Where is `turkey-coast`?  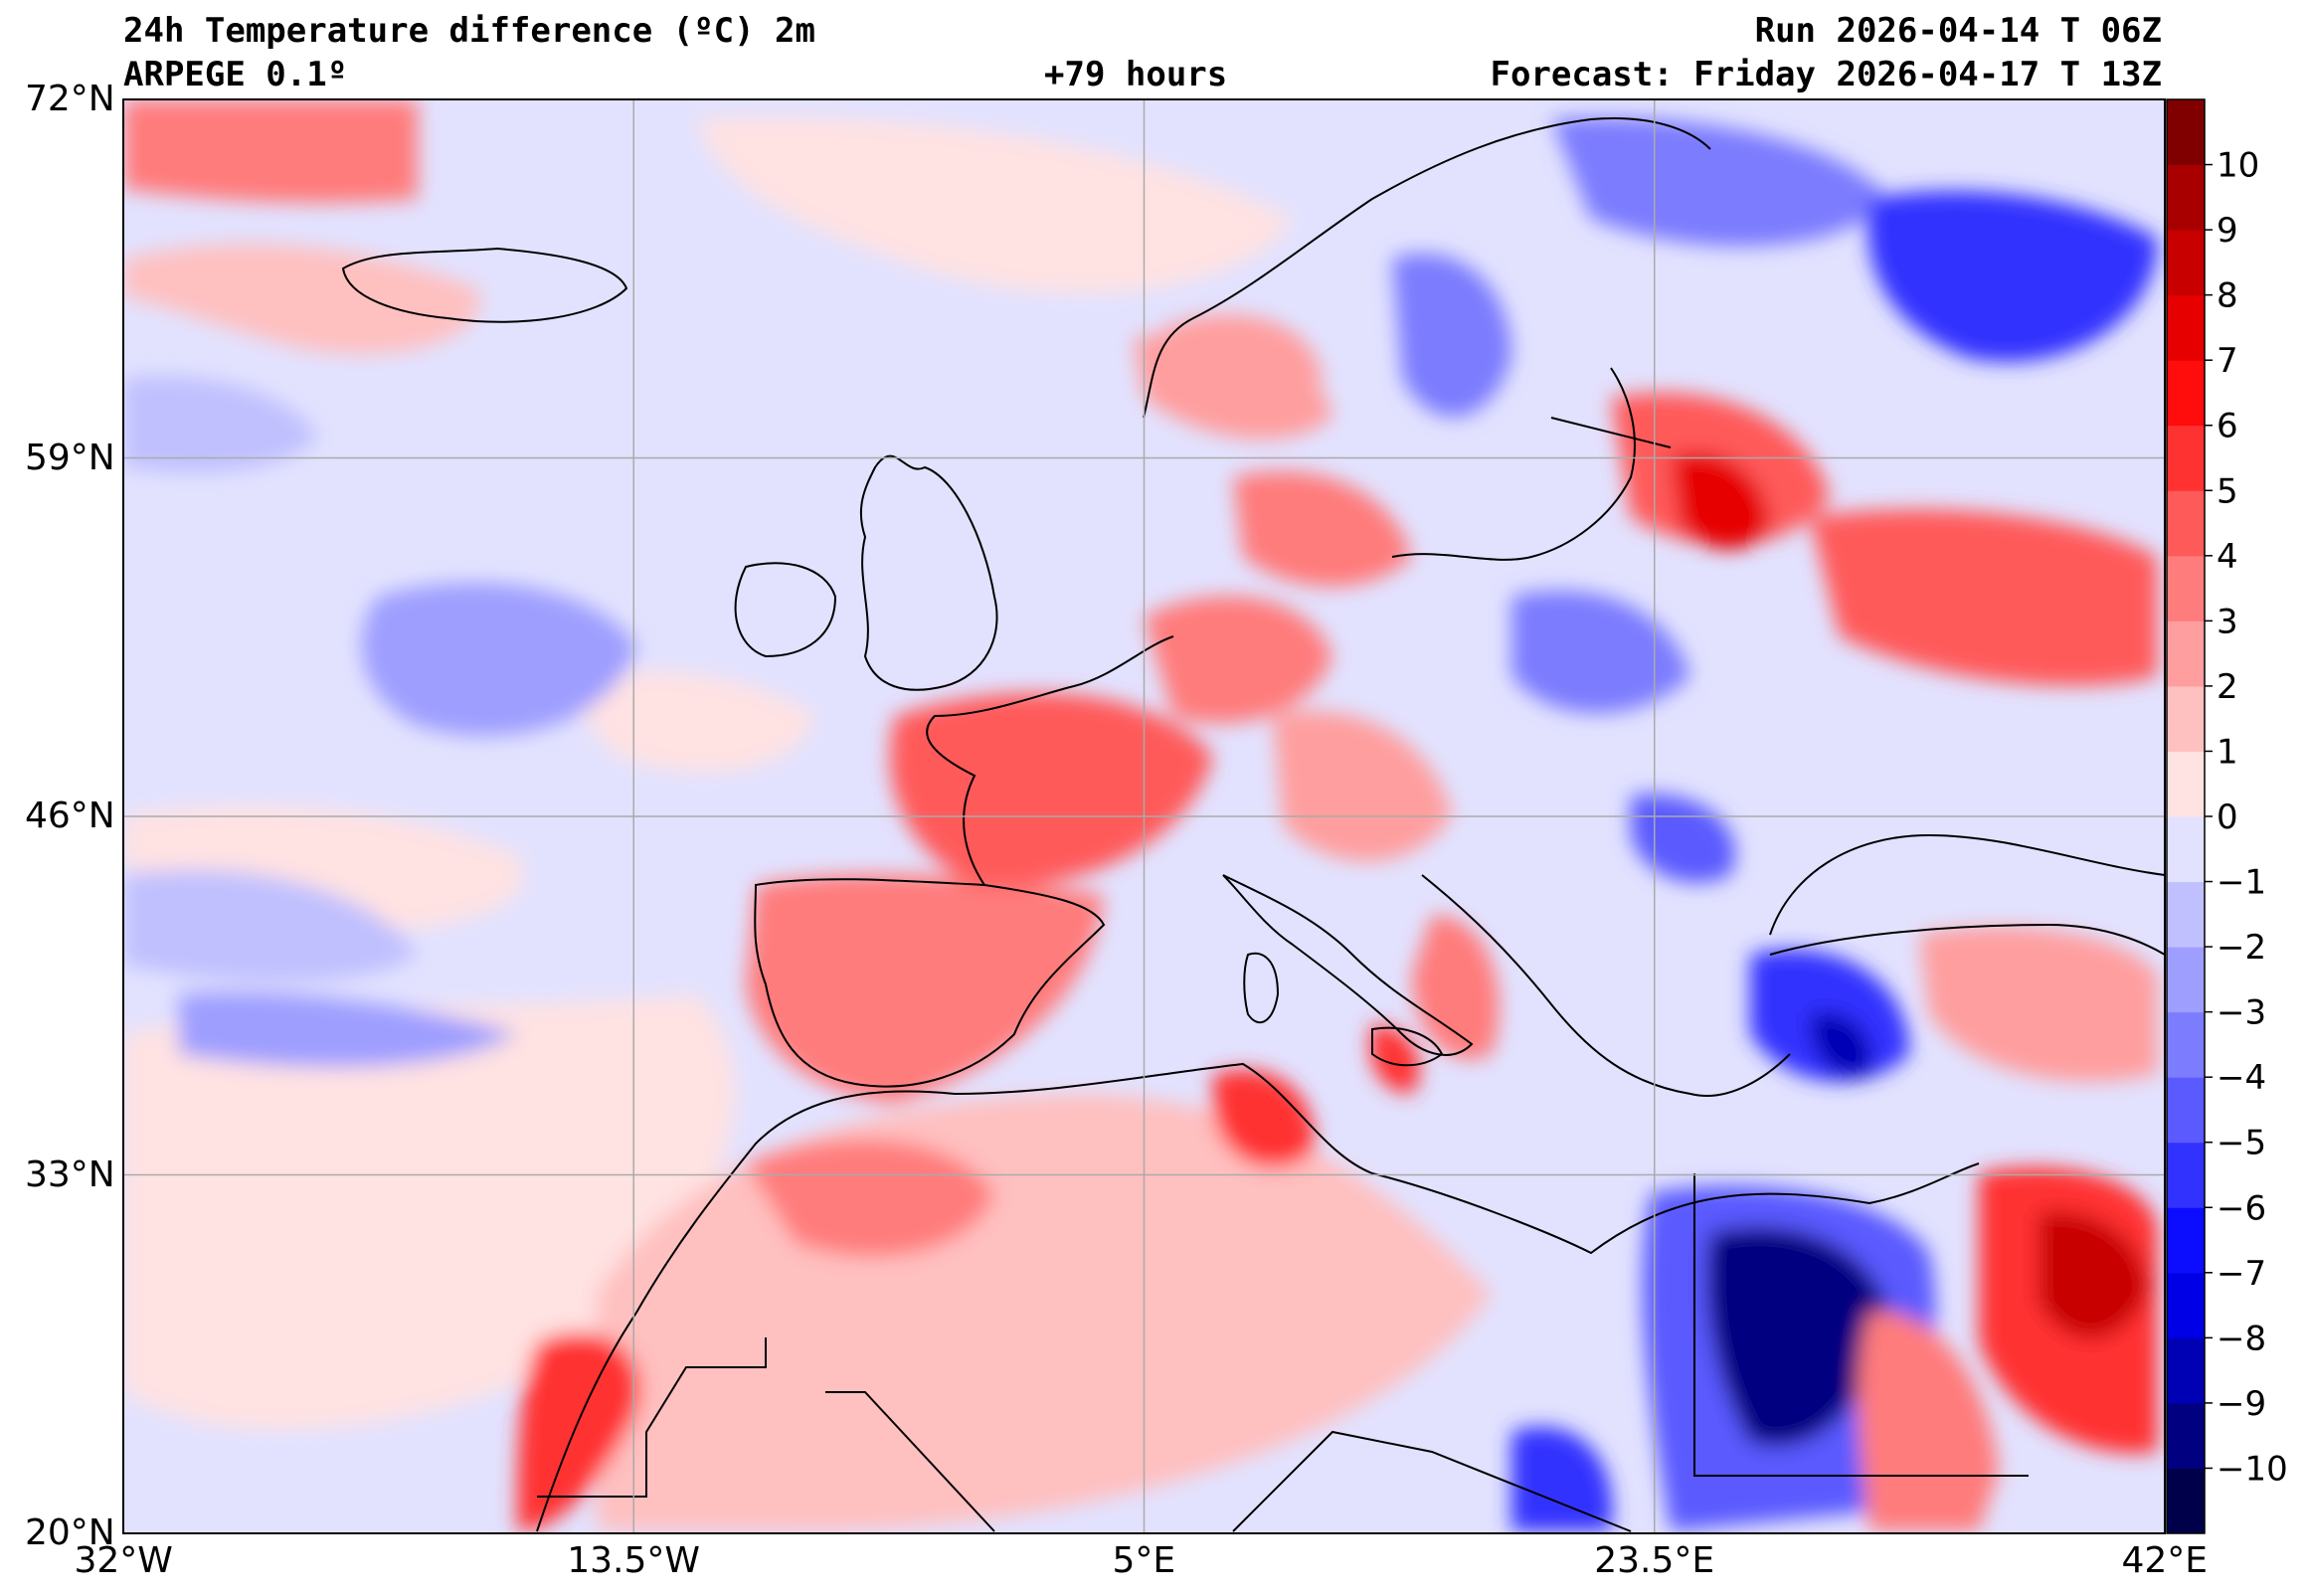 turkey-coast is located at coordinates (1967, 940).